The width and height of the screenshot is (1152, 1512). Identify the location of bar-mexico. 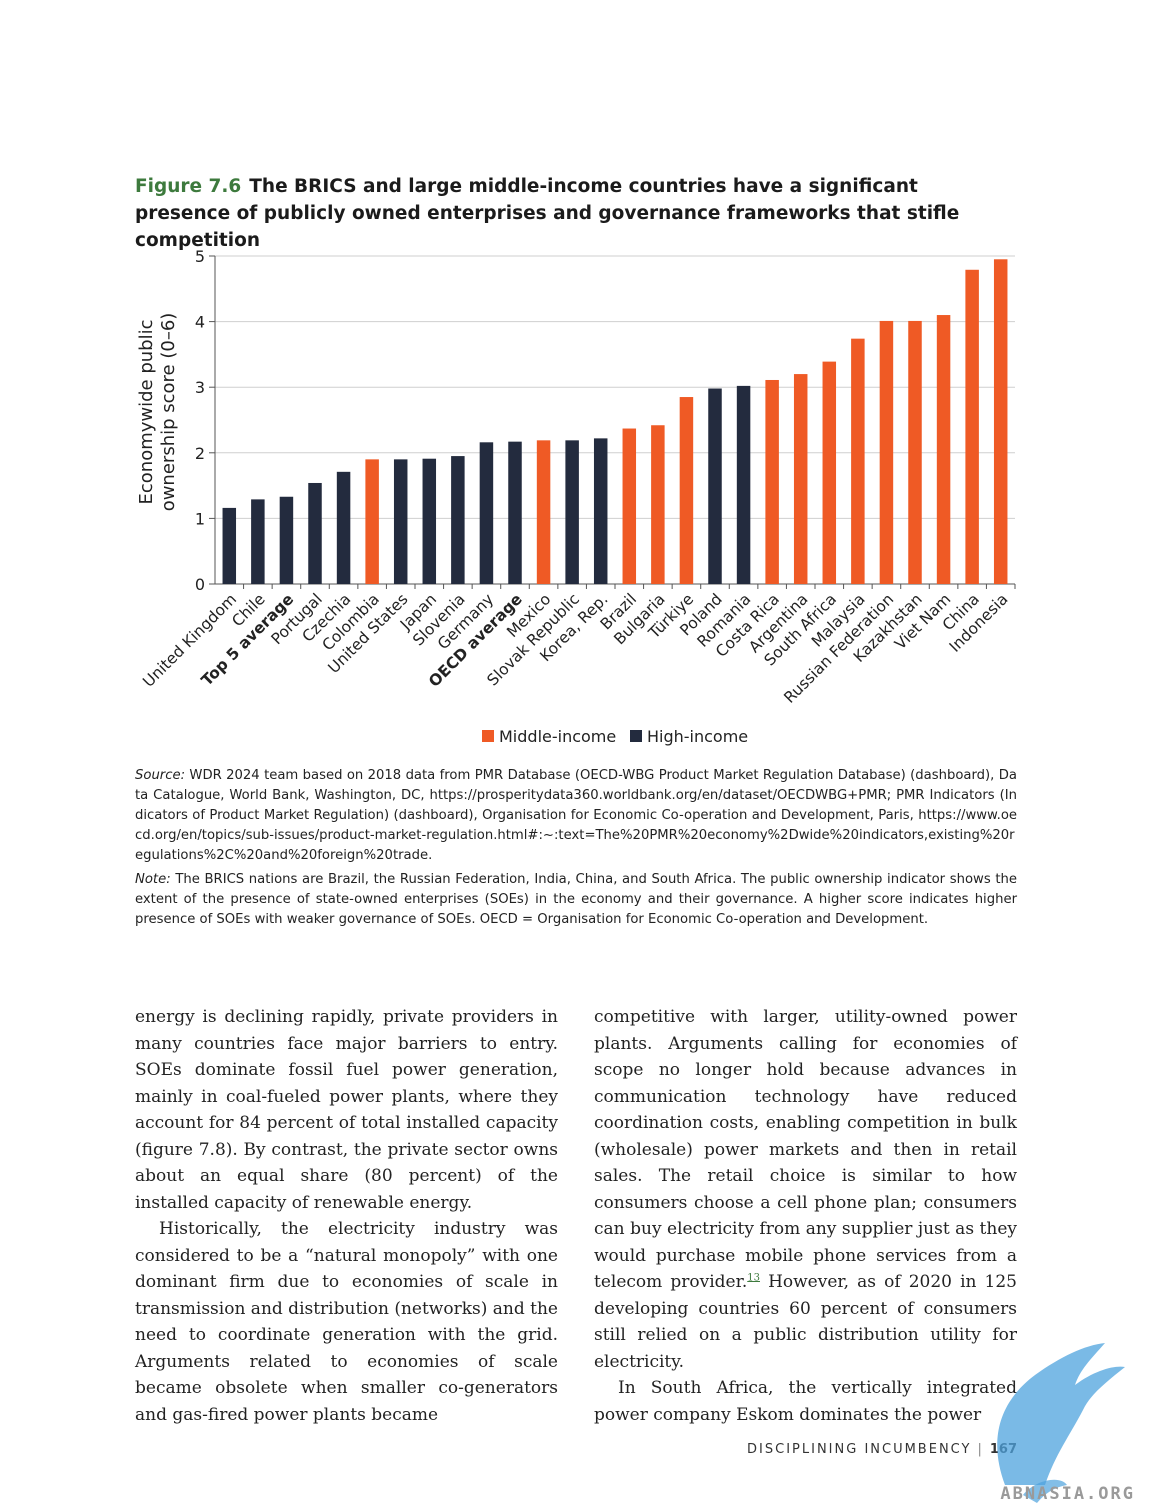
(543, 512).